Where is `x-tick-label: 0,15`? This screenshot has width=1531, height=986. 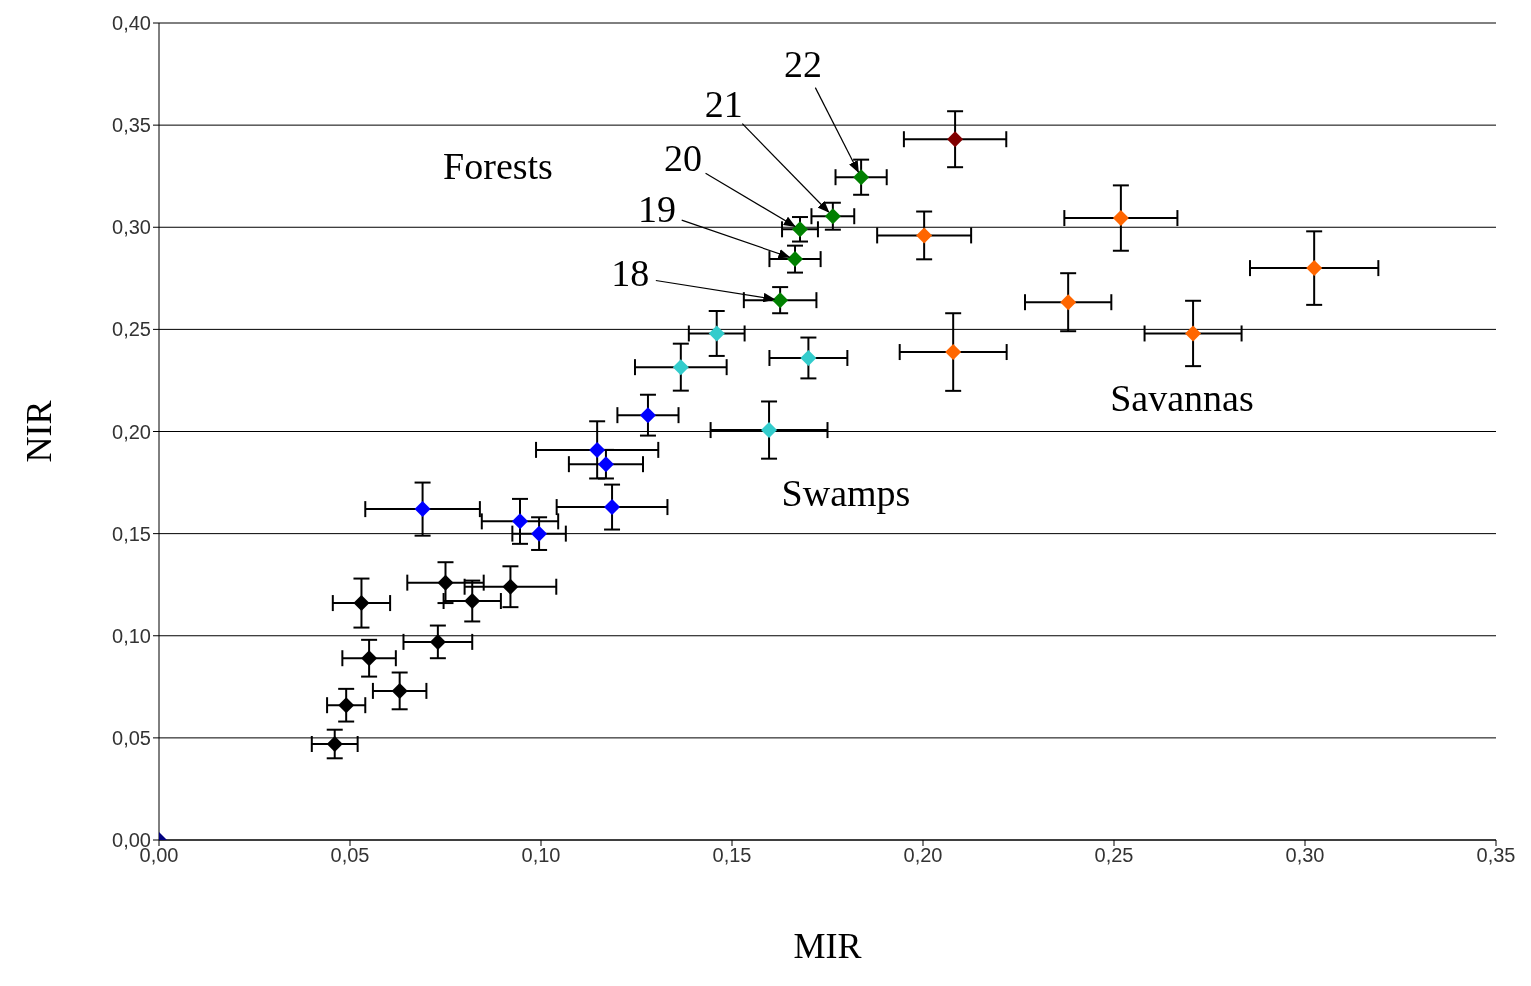 x-tick-label: 0,15 is located at coordinates (732, 855).